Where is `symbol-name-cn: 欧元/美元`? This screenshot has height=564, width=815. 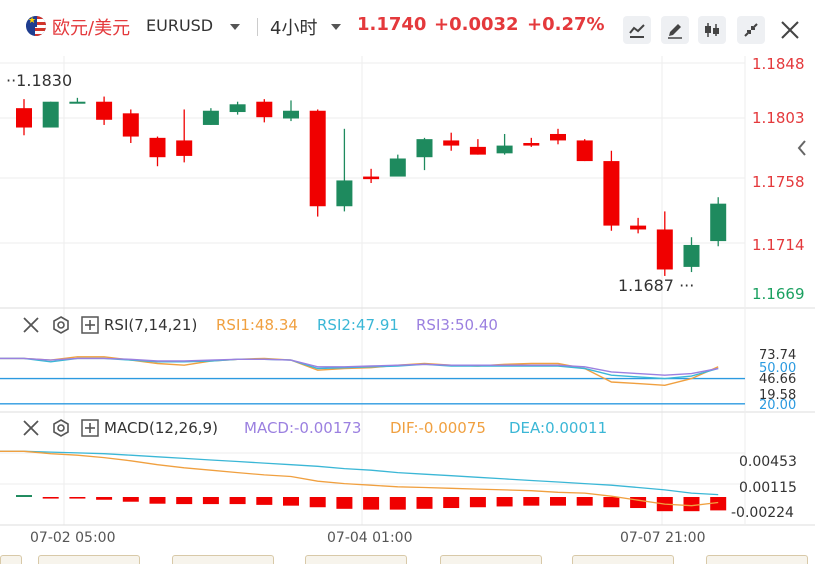
symbol-name-cn: 欧元/美元 is located at coordinates (91, 28).